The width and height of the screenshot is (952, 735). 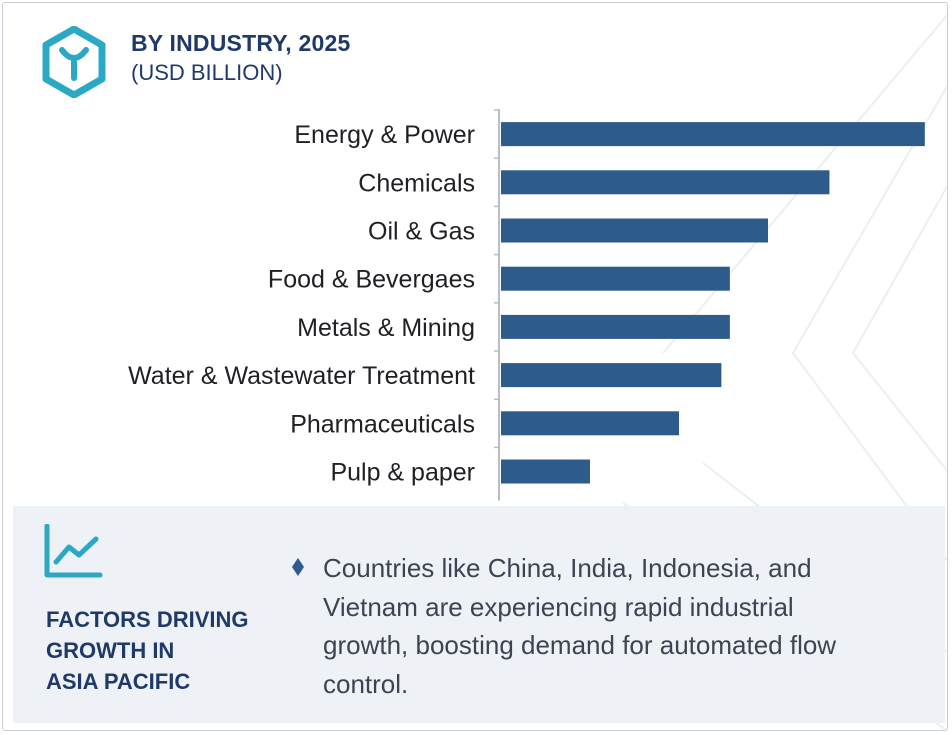 What do you see at coordinates (241, 43) in the screenshot?
I see `chart-title: BY INDUSTRY, 2025` at bounding box center [241, 43].